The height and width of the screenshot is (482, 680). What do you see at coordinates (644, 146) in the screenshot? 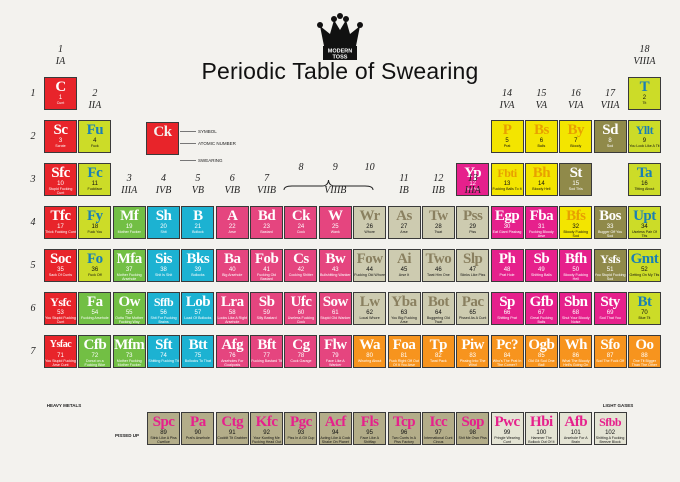
I see `element-swear-name: You Look Like A Tit` at bounding box center [644, 146].